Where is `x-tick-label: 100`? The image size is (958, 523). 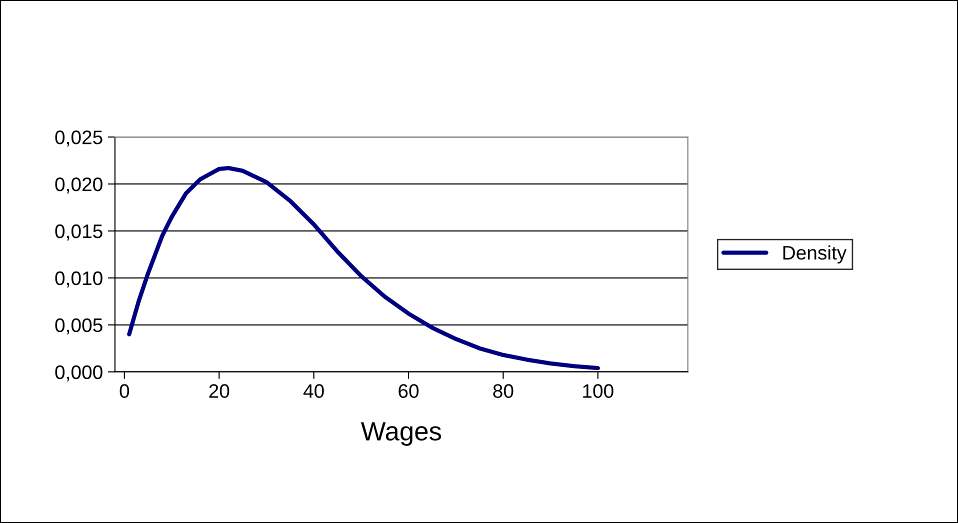
x-tick-label: 100 is located at coordinates (598, 391).